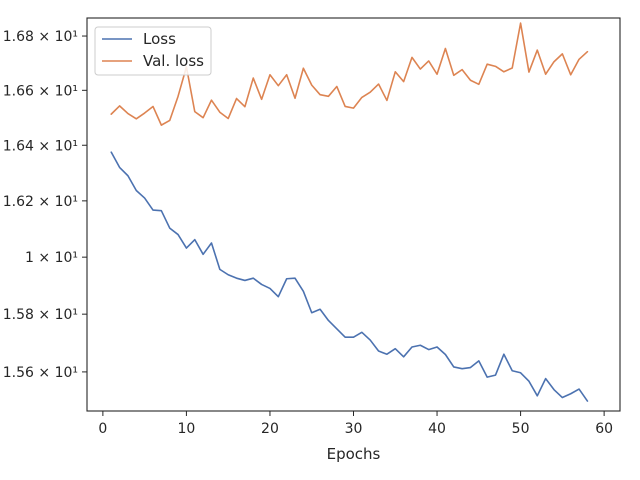 The height and width of the screenshot is (480, 640). What do you see at coordinates (102, 429) in the screenshot?
I see `x-tick-label: 0` at bounding box center [102, 429].